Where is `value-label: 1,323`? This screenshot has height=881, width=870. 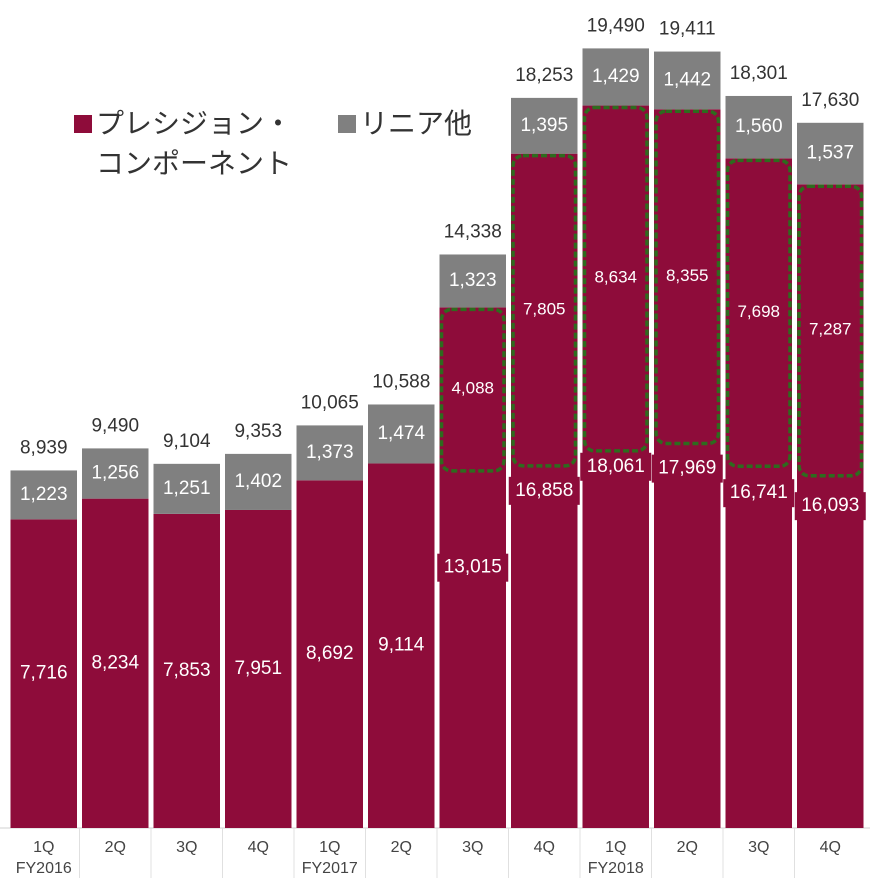
value-label: 1,323 is located at coordinates (473, 280).